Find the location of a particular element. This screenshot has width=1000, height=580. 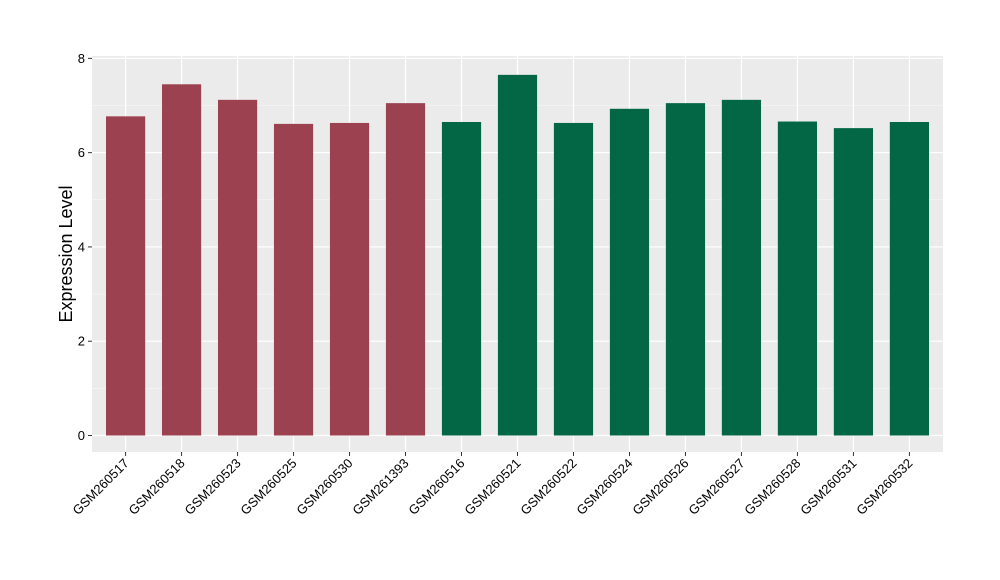

y-axis-title: Expression Level is located at coordinates (66, 253).